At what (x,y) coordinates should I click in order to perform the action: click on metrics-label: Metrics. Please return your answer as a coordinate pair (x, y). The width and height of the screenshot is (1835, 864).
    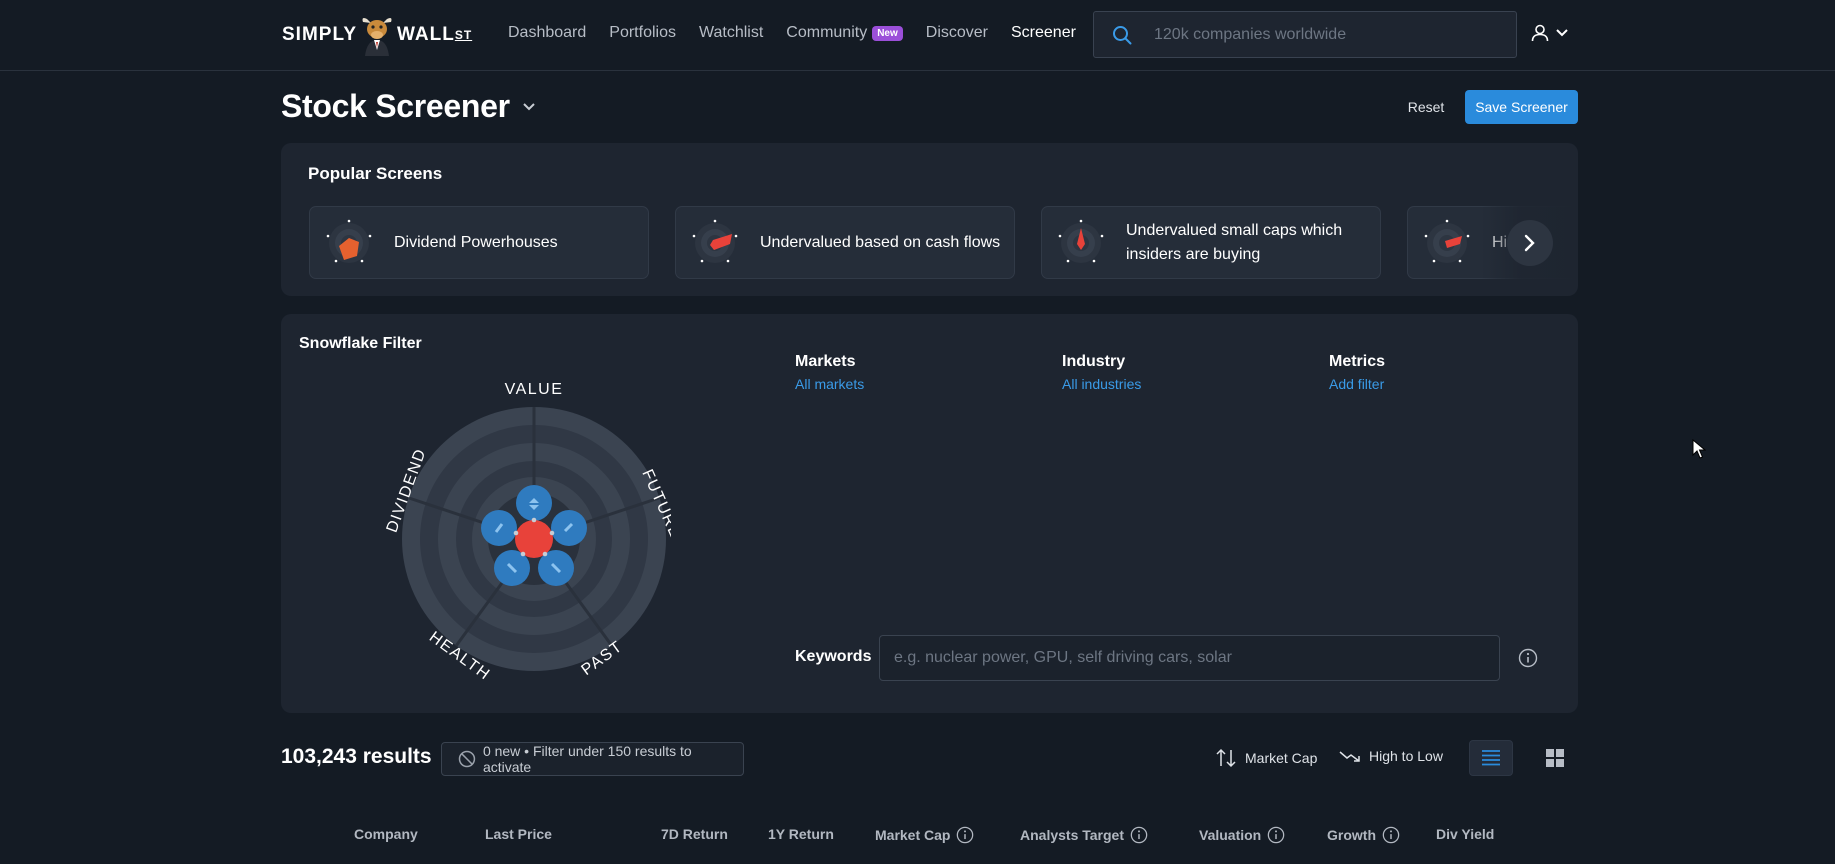
    Looking at the image, I should click on (1357, 361).